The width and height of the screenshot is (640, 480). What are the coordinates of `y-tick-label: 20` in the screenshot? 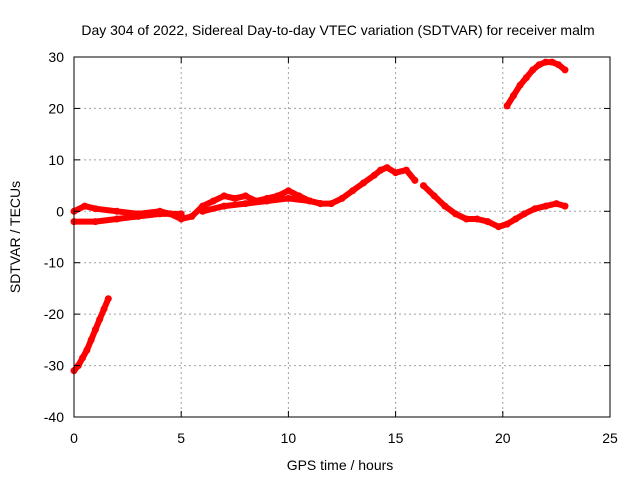 It's located at (56, 108).